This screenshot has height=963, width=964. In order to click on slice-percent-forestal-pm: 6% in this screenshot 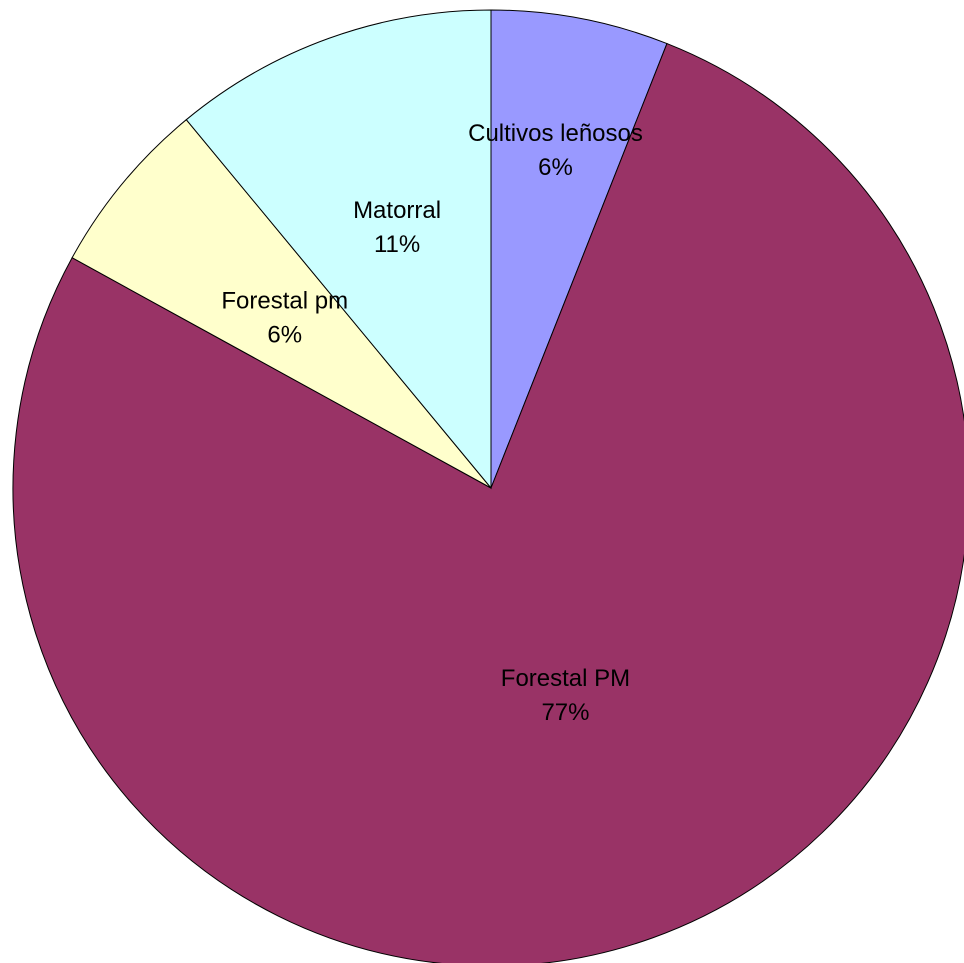, I will do `click(284, 334)`.